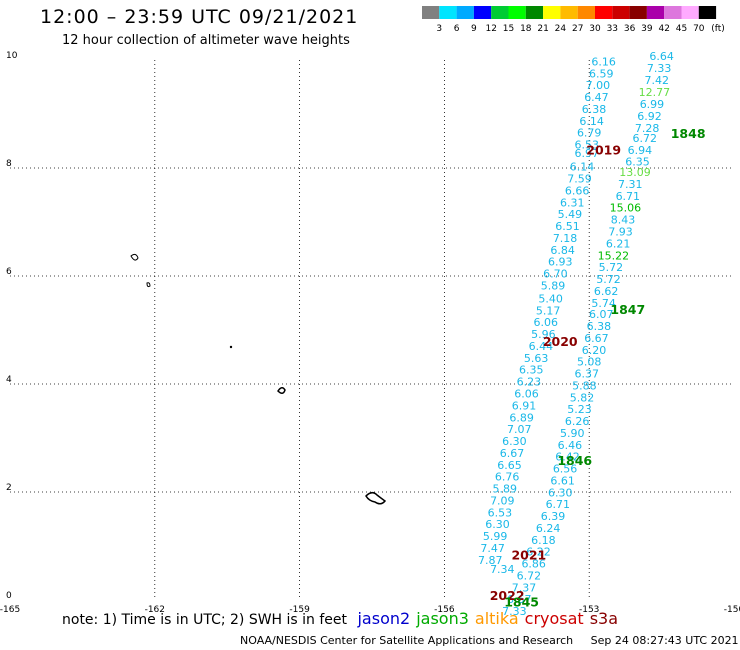  Describe the element at coordinates (573, 20) in the screenshot. I see `color-scale: 3 6 9 12 15 18 21 24 27 30 33 36 39 42 45 70 (ft)` at that location.